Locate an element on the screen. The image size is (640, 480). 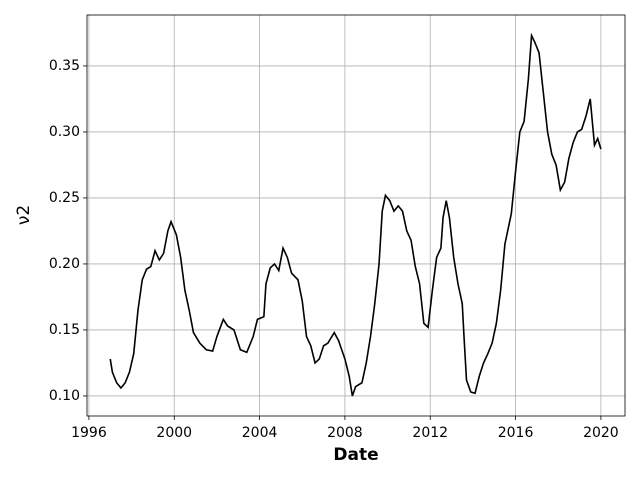
y-tick-label: 0.30 is located at coordinates (64, 132).